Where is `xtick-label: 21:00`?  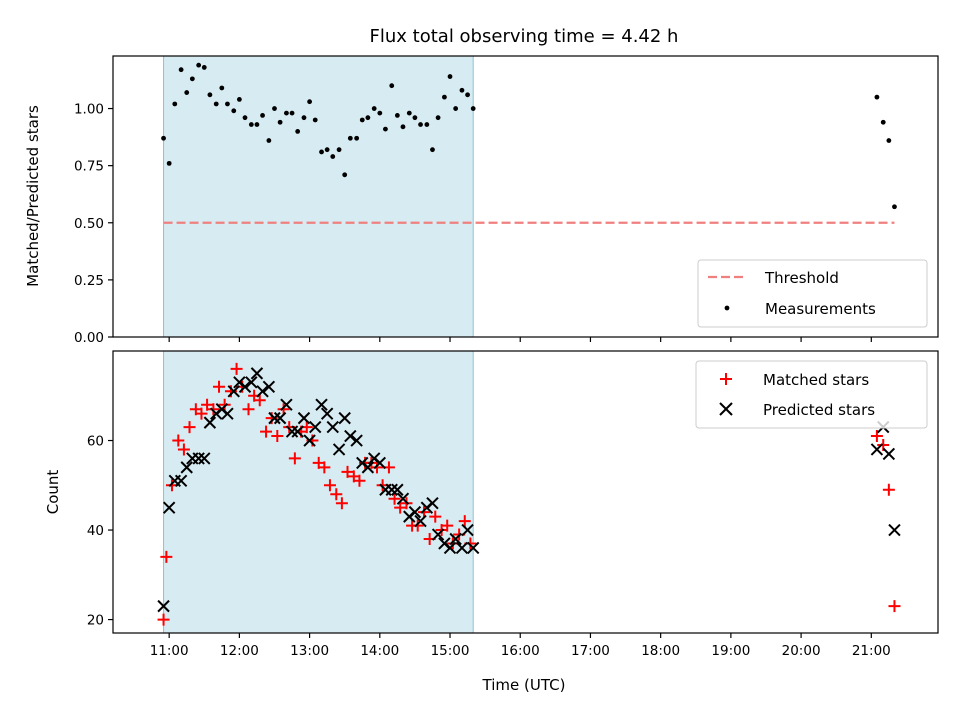
xtick-label: 21:00 is located at coordinates (871, 651).